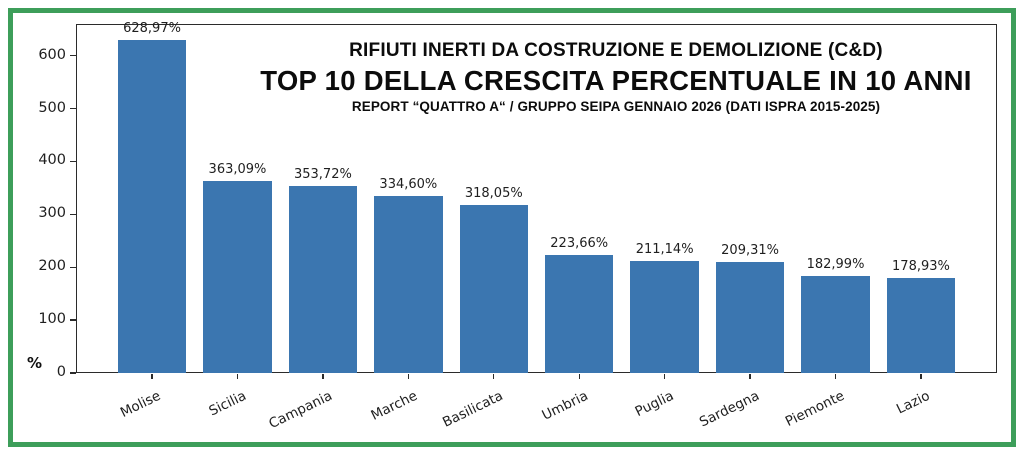  What do you see at coordinates (52, 160) in the screenshot?
I see `y-axis-tick-label: 400` at bounding box center [52, 160].